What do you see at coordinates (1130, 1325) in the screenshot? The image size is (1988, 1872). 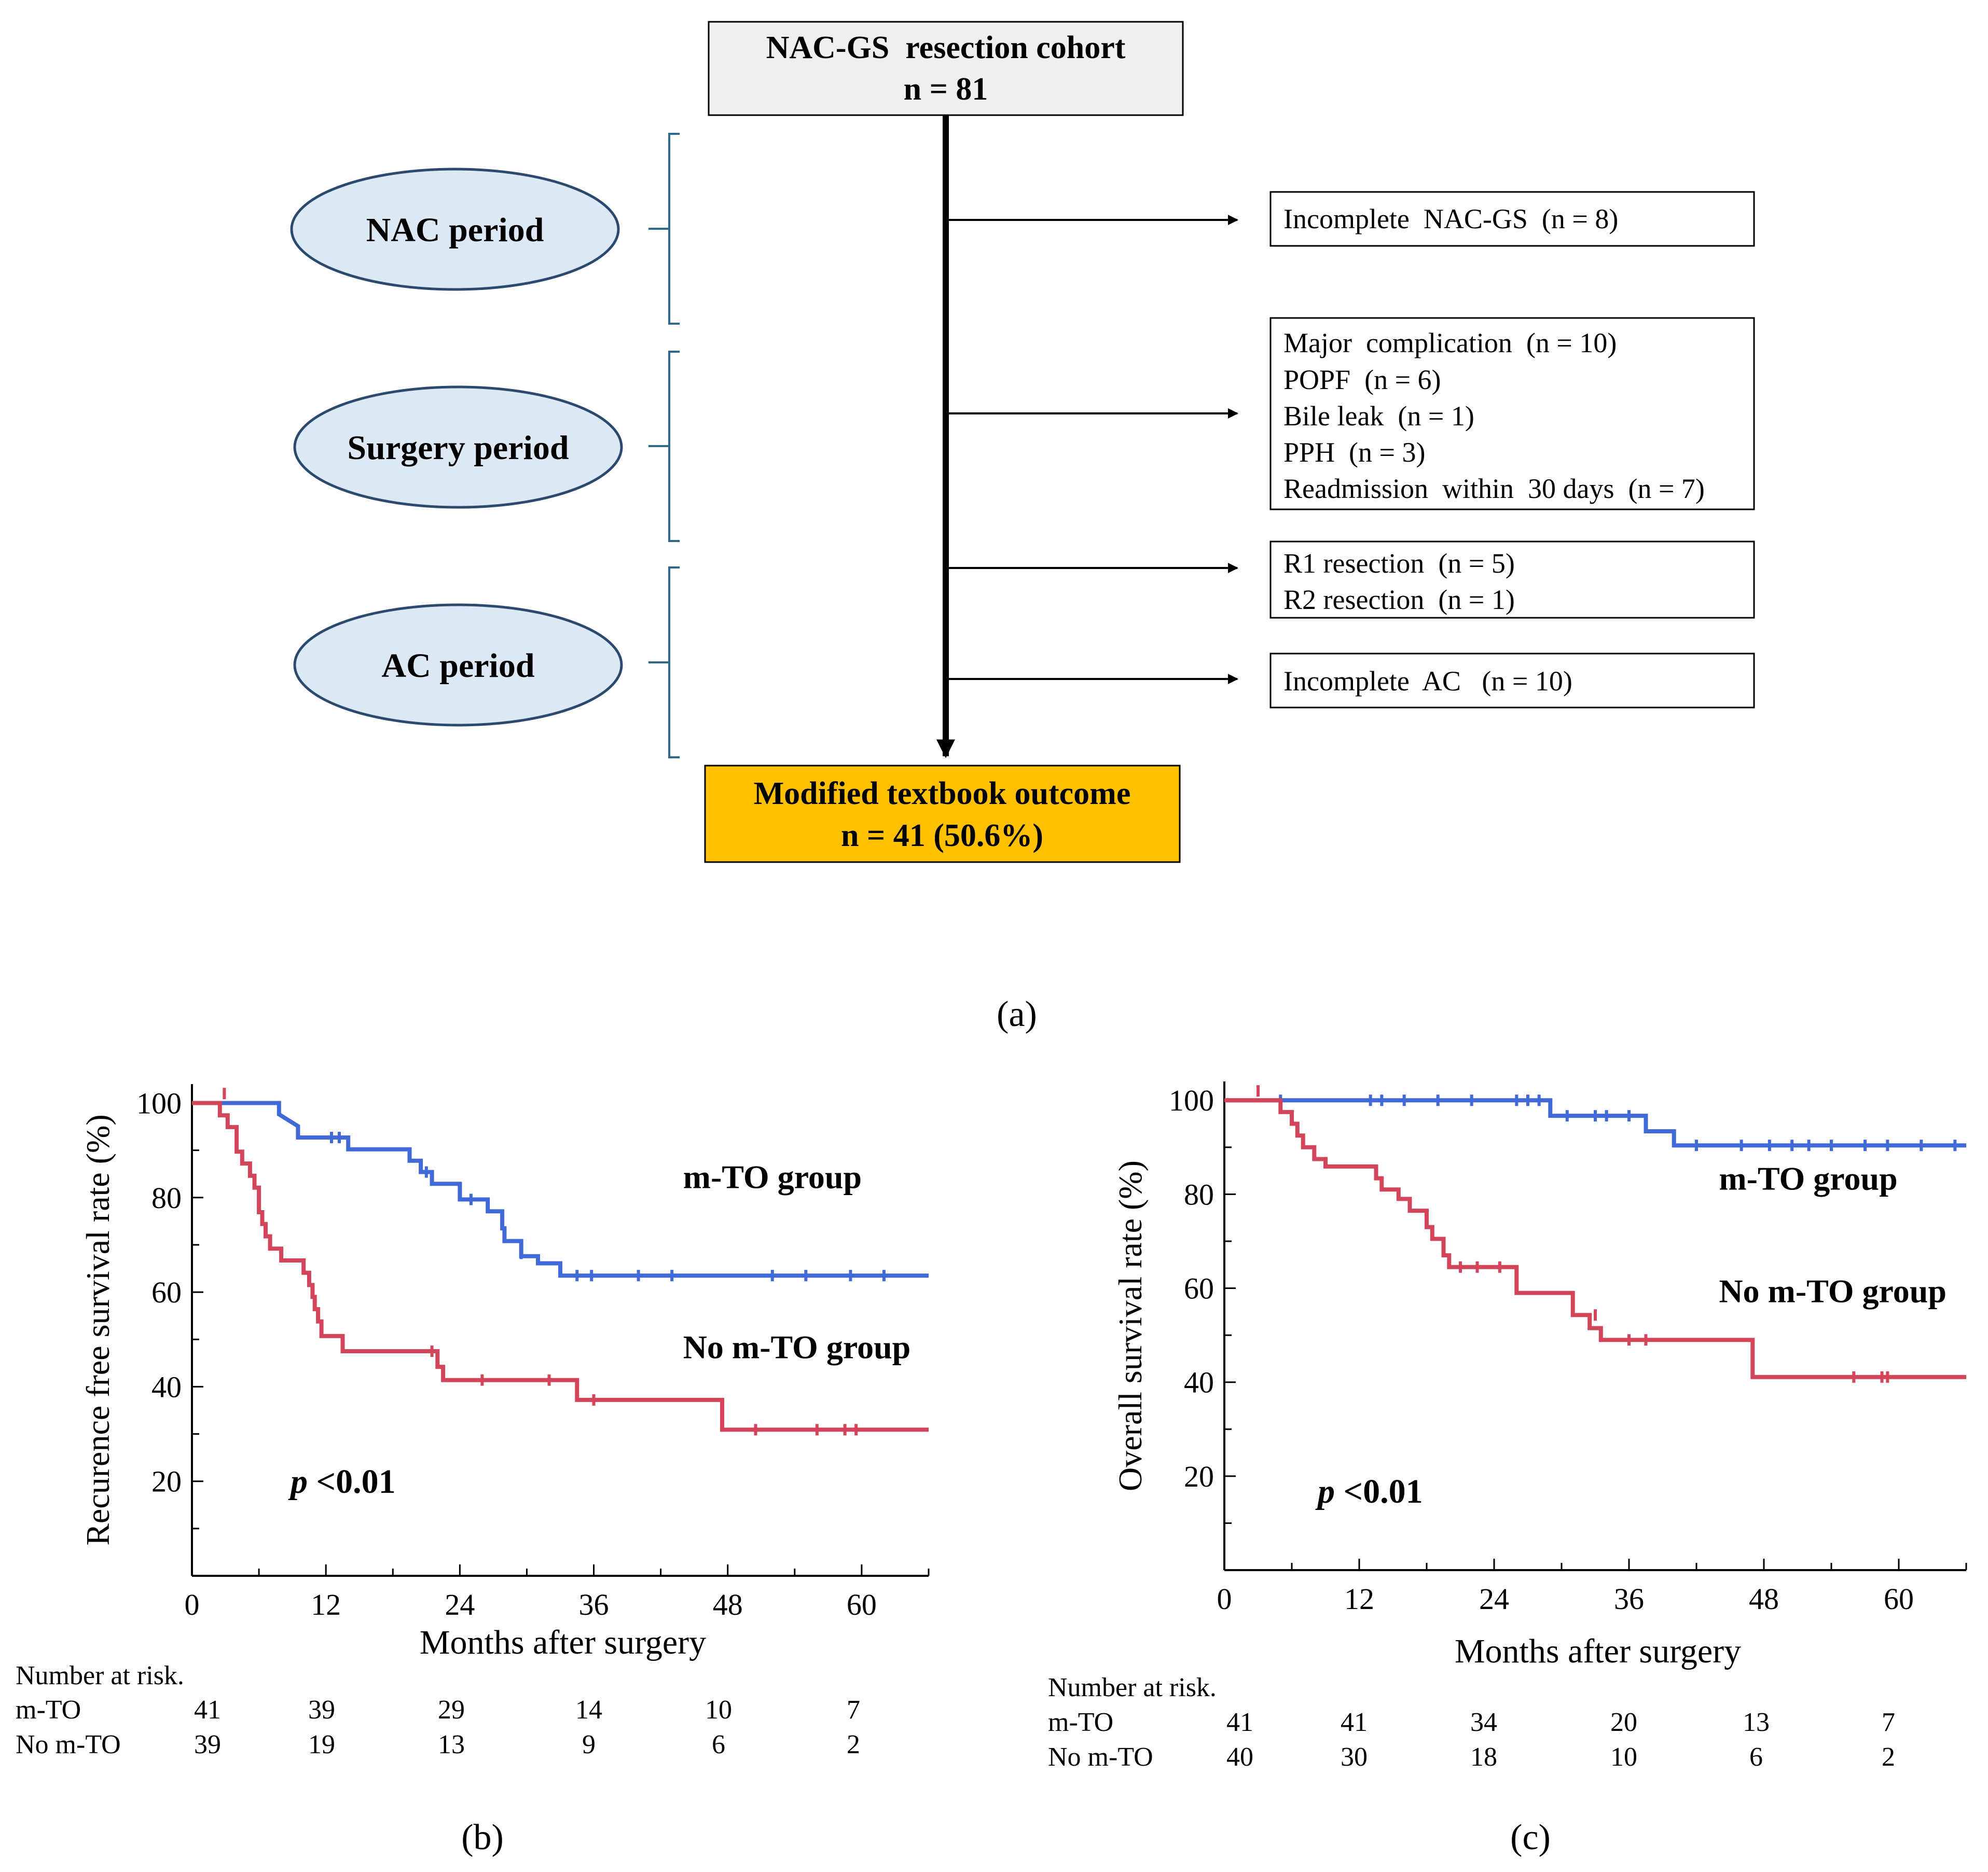 I see `y-axis-label: Overall survival rate (%)` at bounding box center [1130, 1325].